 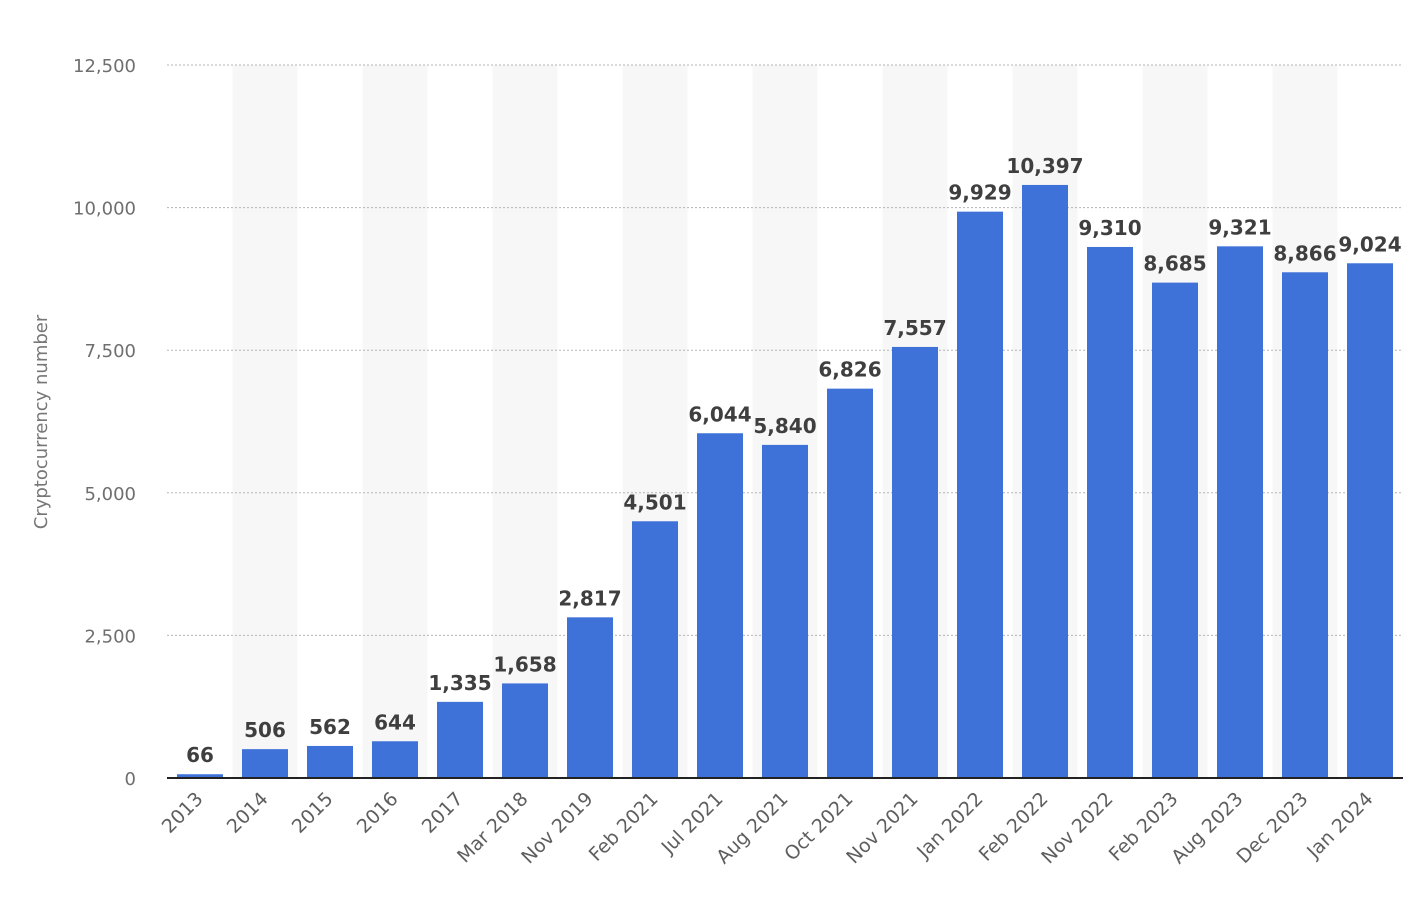 What do you see at coordinates (248, 813) in the screenshot?
I see `x-tick-label: 2014` at bounding box center [248, 813].